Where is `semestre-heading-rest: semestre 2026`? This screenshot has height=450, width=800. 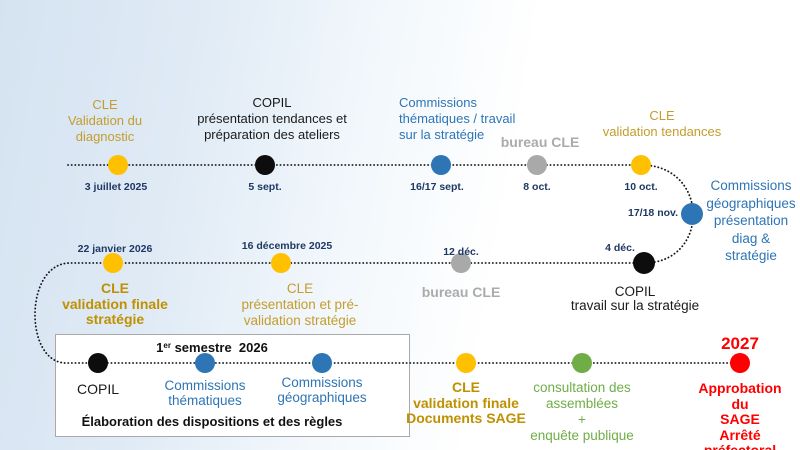
semestre-heading-rest: semestre 2026 is located at coordinates (219, 347).